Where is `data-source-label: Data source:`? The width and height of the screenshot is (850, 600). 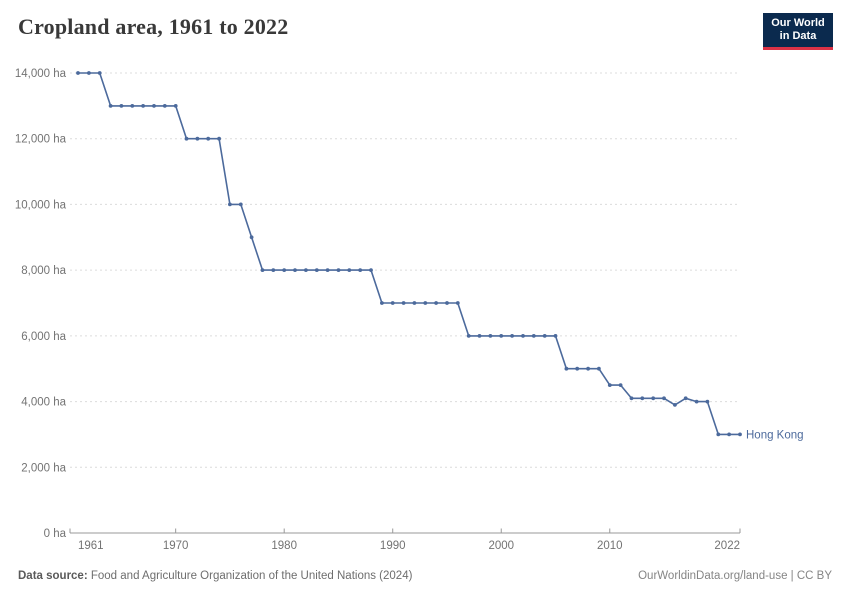 data-source-label: Data source: is located at coordinates (53, 576).